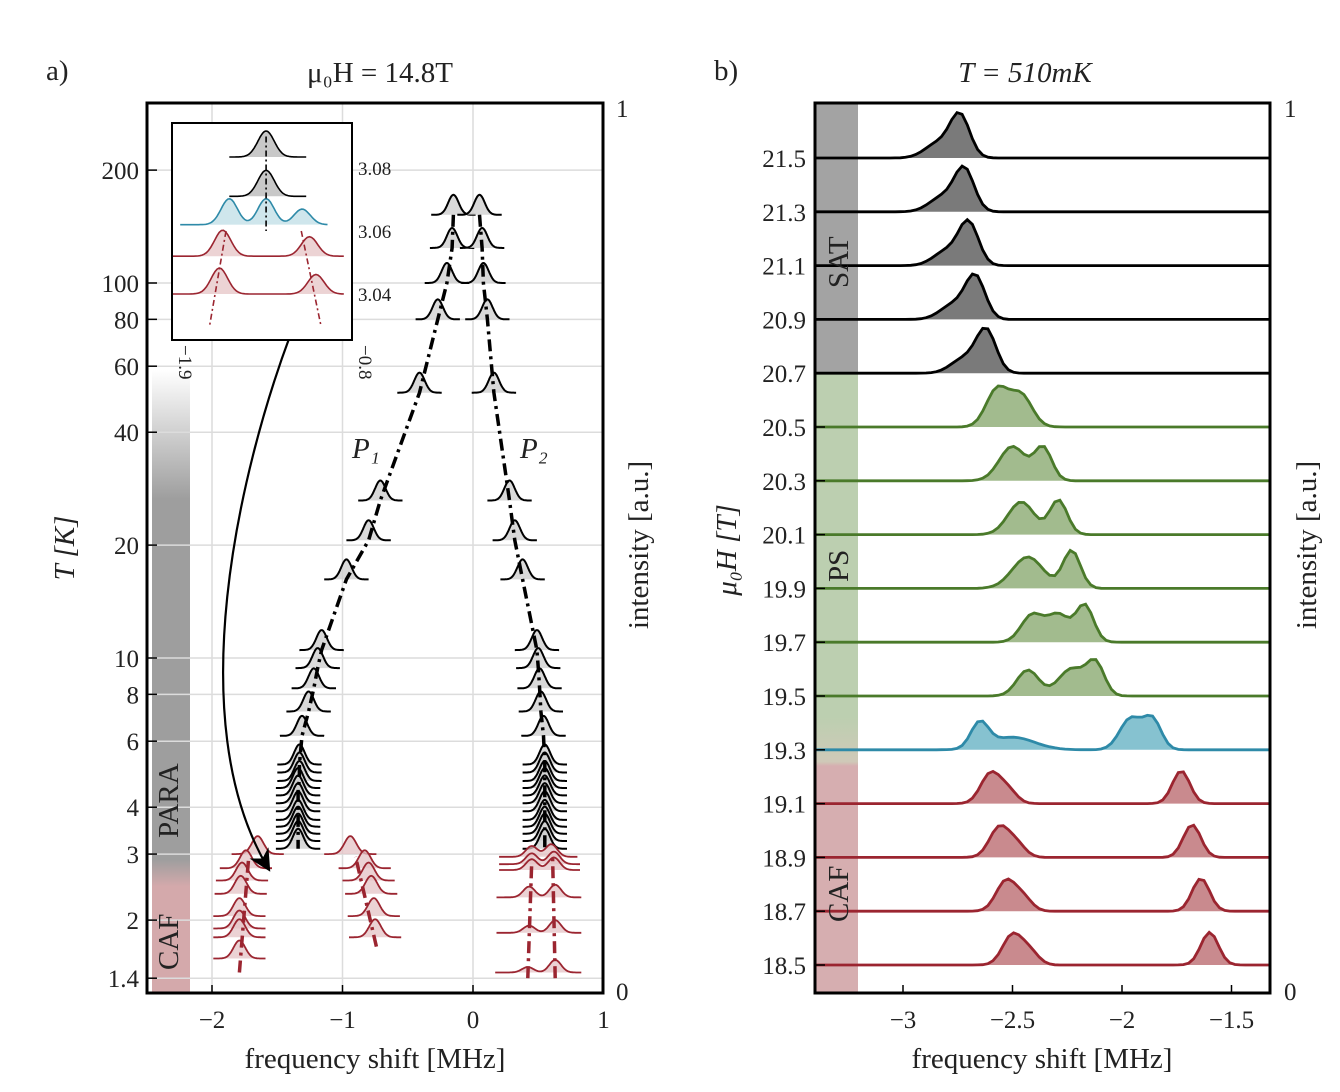  What do you see at coordinates (533, 449) in the screenshot?
I see `annotation-p2: P₂` at bounding box center [533, 449].